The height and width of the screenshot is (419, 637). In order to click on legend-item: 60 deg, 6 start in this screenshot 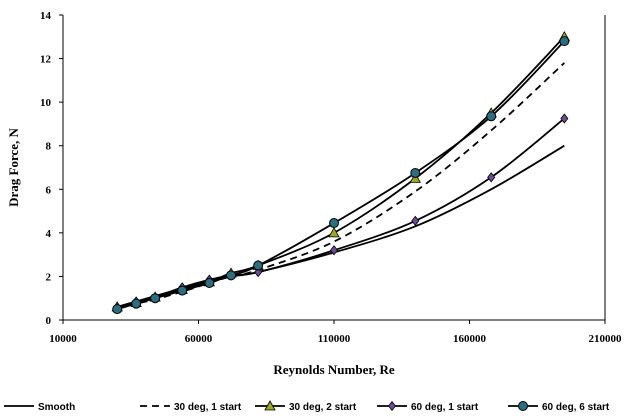, I will do `click(559, 407)`.